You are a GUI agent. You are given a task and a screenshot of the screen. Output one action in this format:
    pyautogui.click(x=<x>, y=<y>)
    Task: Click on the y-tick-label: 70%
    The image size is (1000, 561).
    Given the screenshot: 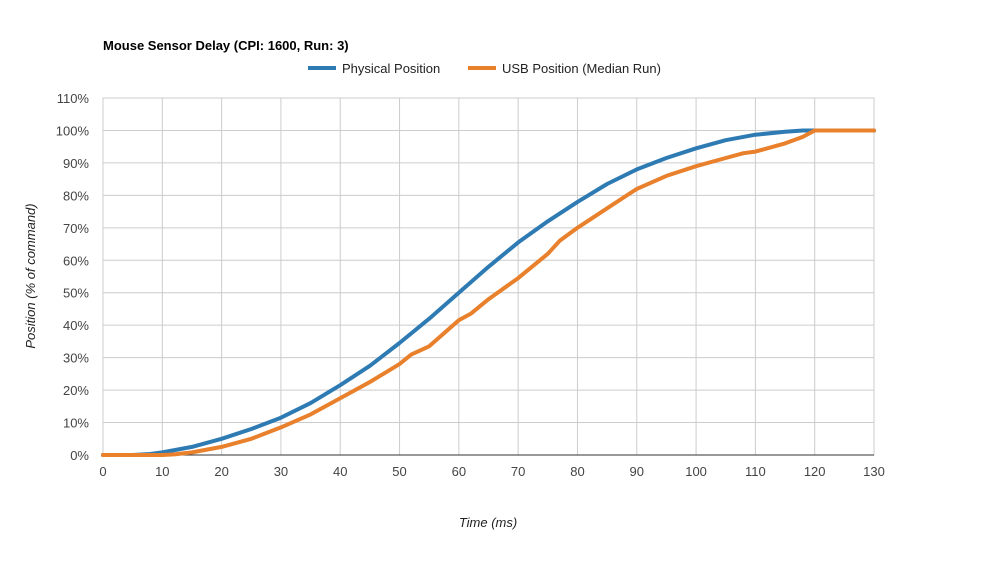 What is the action you would take?
    pyautogui.click(x=76, y=228)
    